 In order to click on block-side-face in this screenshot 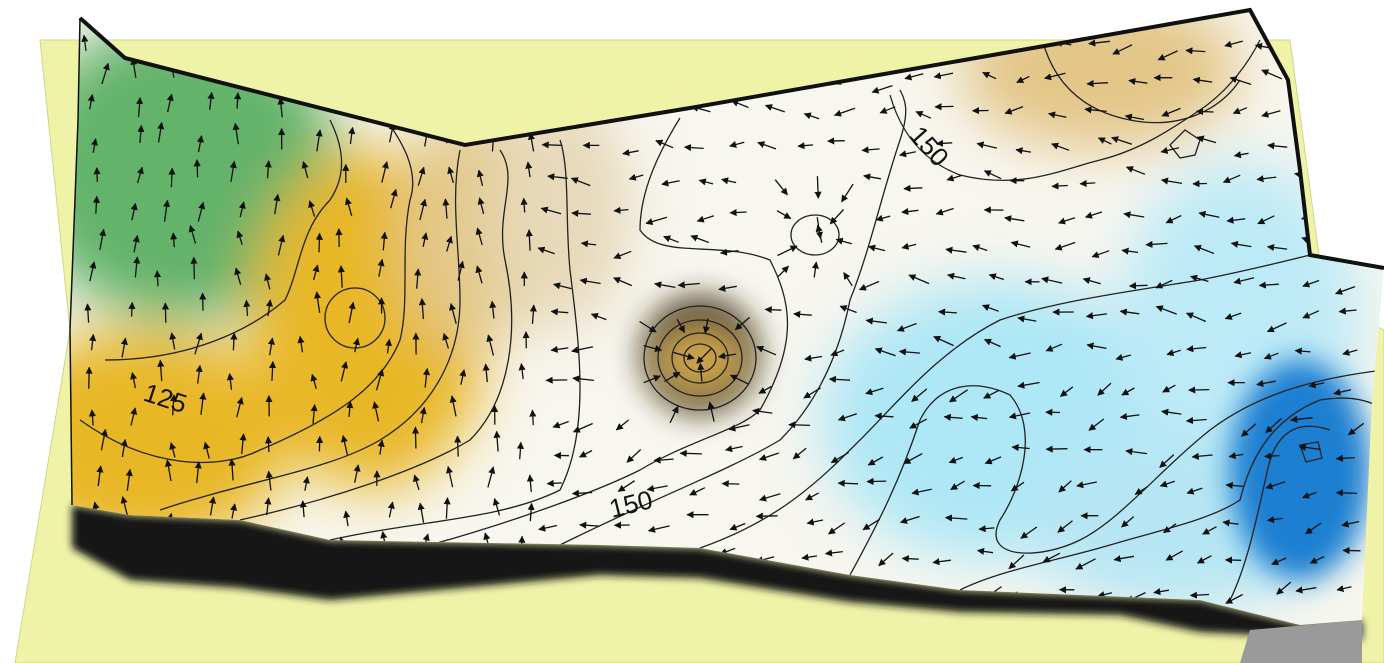, I will do `click(1301, 641)`.